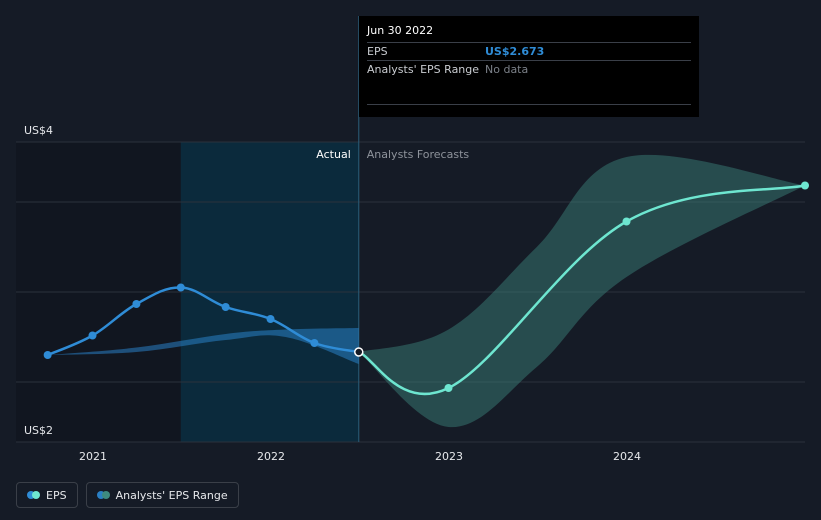 The width and height of the screenshot is (821, 520). Describe the element at coordinates (56, 495) in the screenshot. I see `legend-eps-label: EPS` at that location.